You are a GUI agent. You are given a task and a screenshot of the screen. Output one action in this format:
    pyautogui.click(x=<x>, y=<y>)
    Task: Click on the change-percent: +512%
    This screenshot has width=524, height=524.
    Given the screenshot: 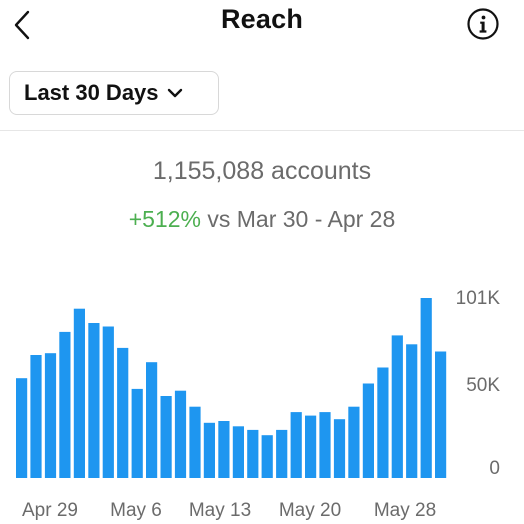 What is the action you would take?
    pyautogui.click(x=164, y=219)
    